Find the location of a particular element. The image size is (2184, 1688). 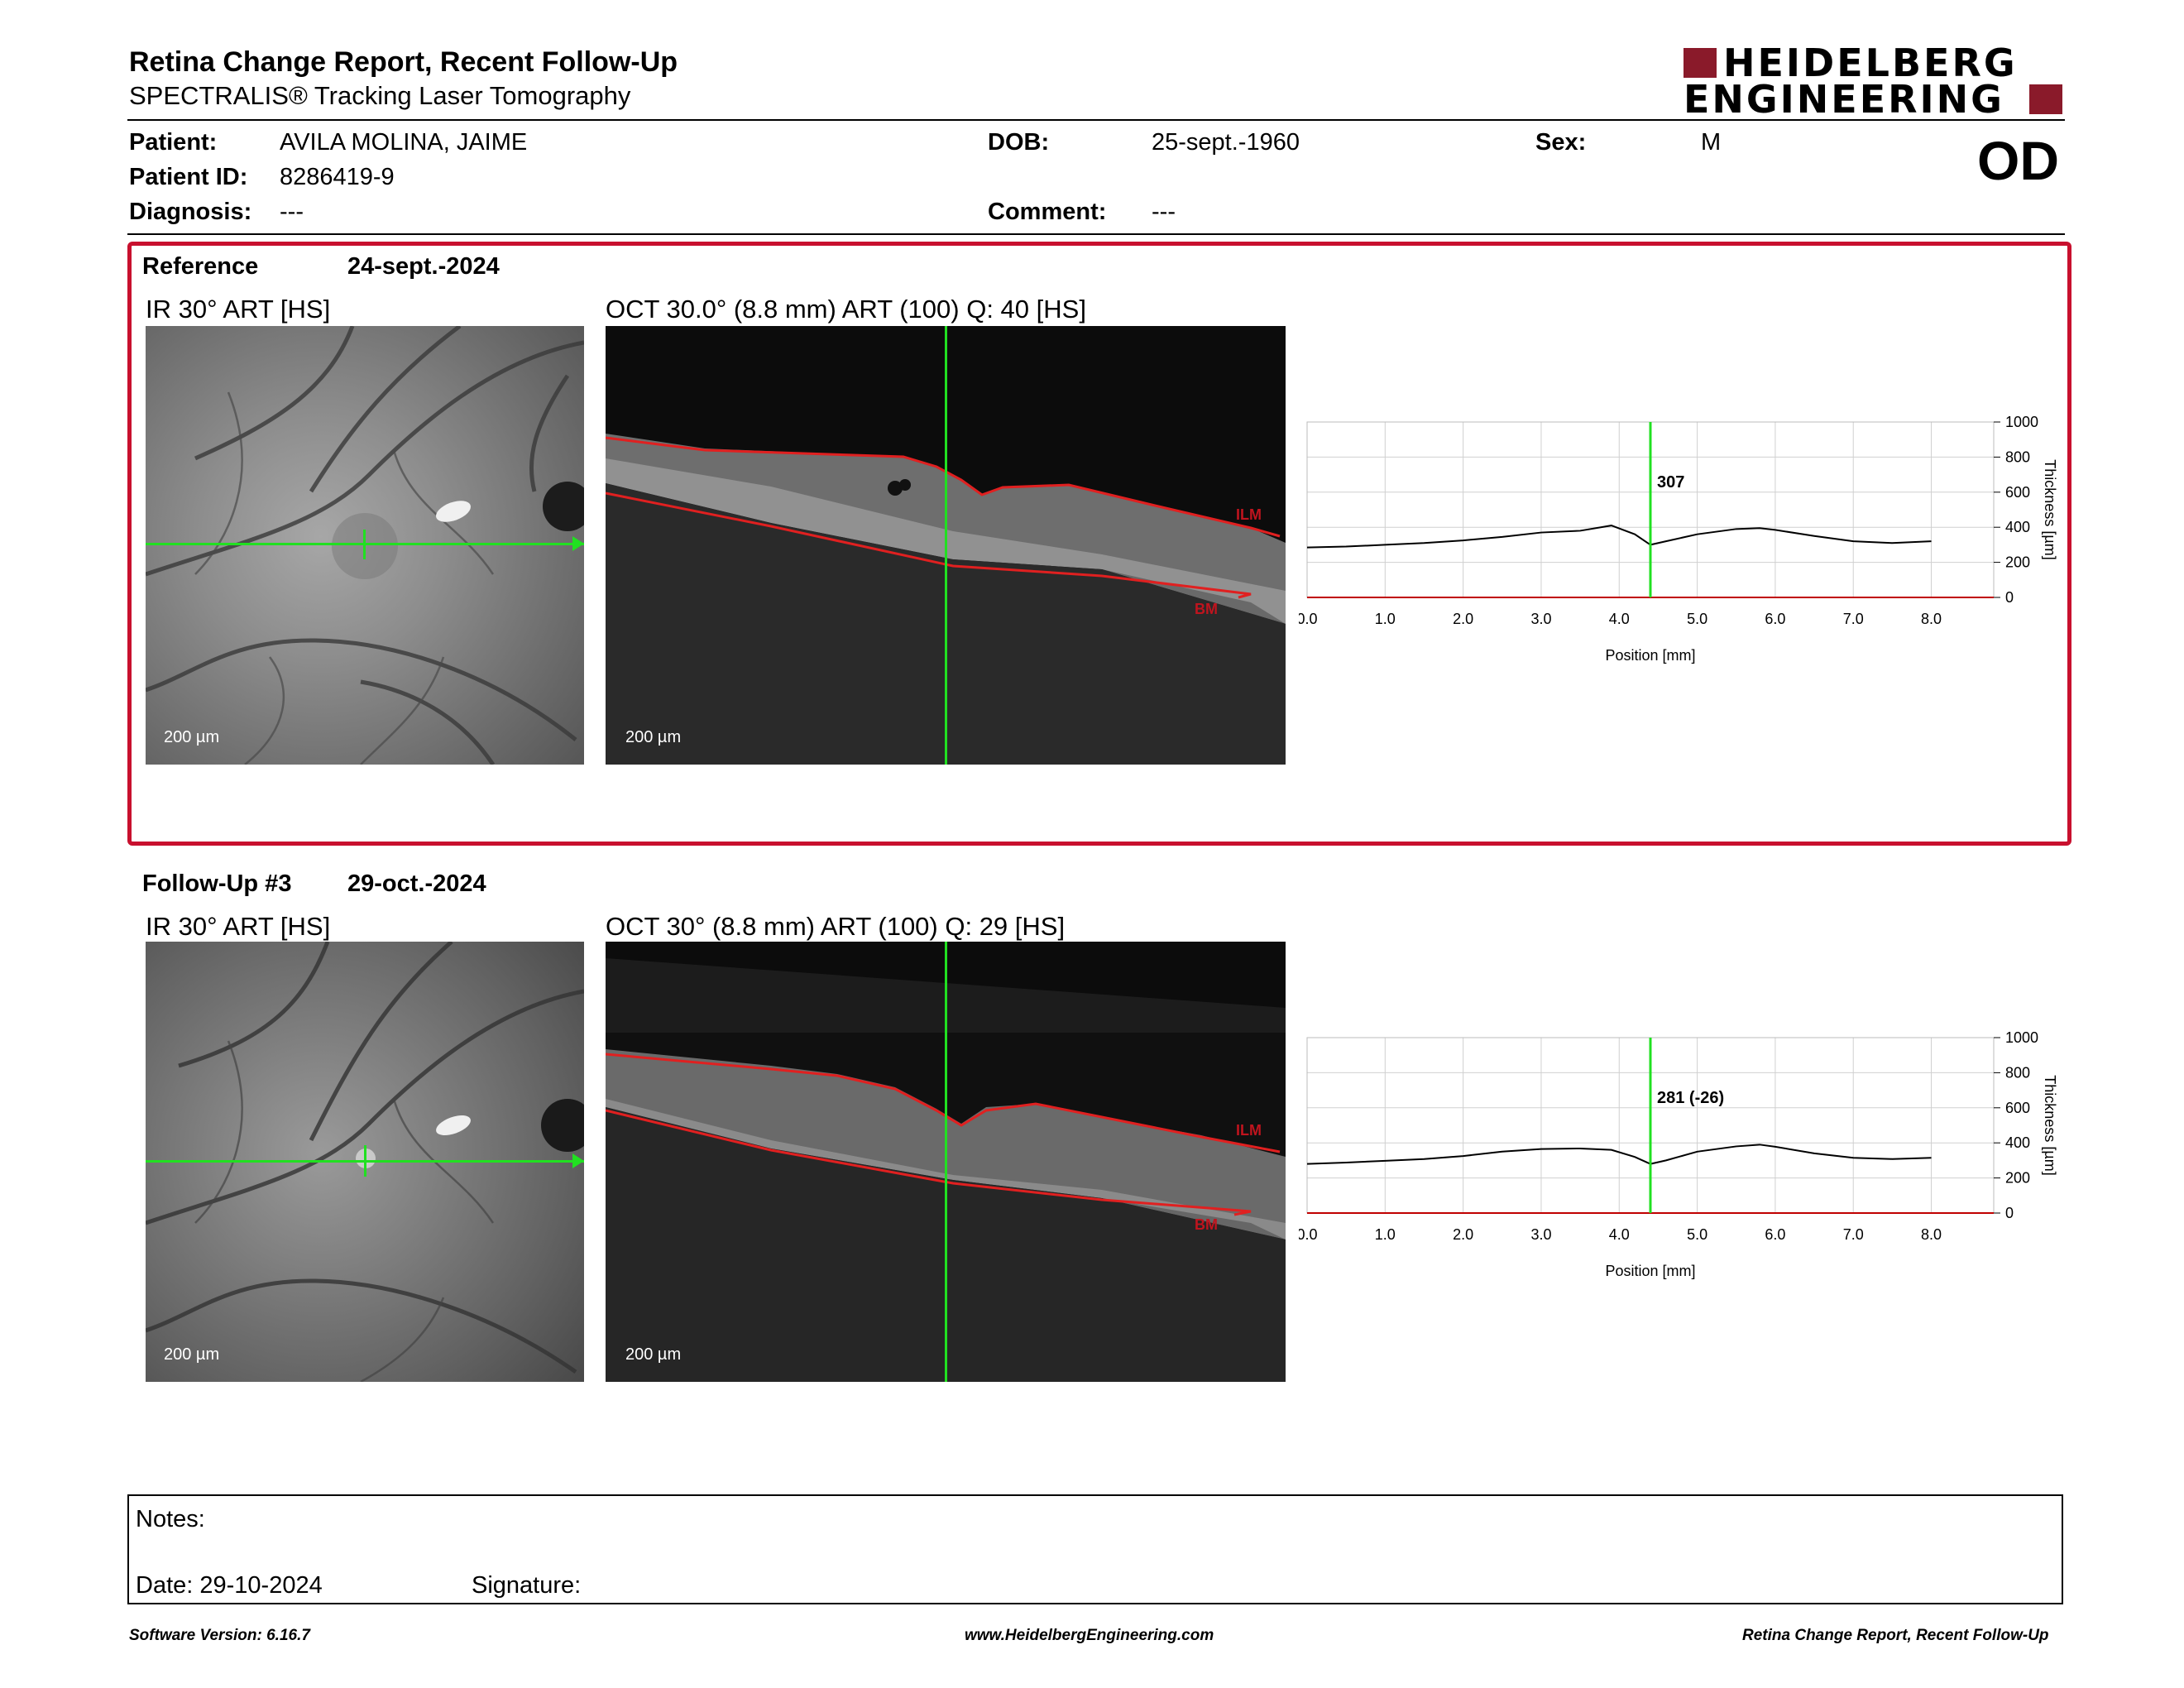

footer-software-version: Software Version: 6.16.7 is located at coordinates (219, 1635).